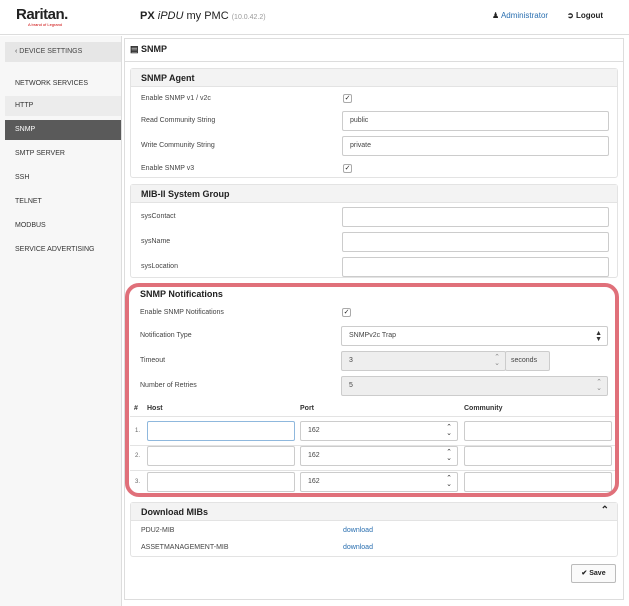 This screenshot has width=629, height=606. What do you see at coordinates (136, 408) in the screenshot?
I see `col-number: #` at bounding box center [136, 408].